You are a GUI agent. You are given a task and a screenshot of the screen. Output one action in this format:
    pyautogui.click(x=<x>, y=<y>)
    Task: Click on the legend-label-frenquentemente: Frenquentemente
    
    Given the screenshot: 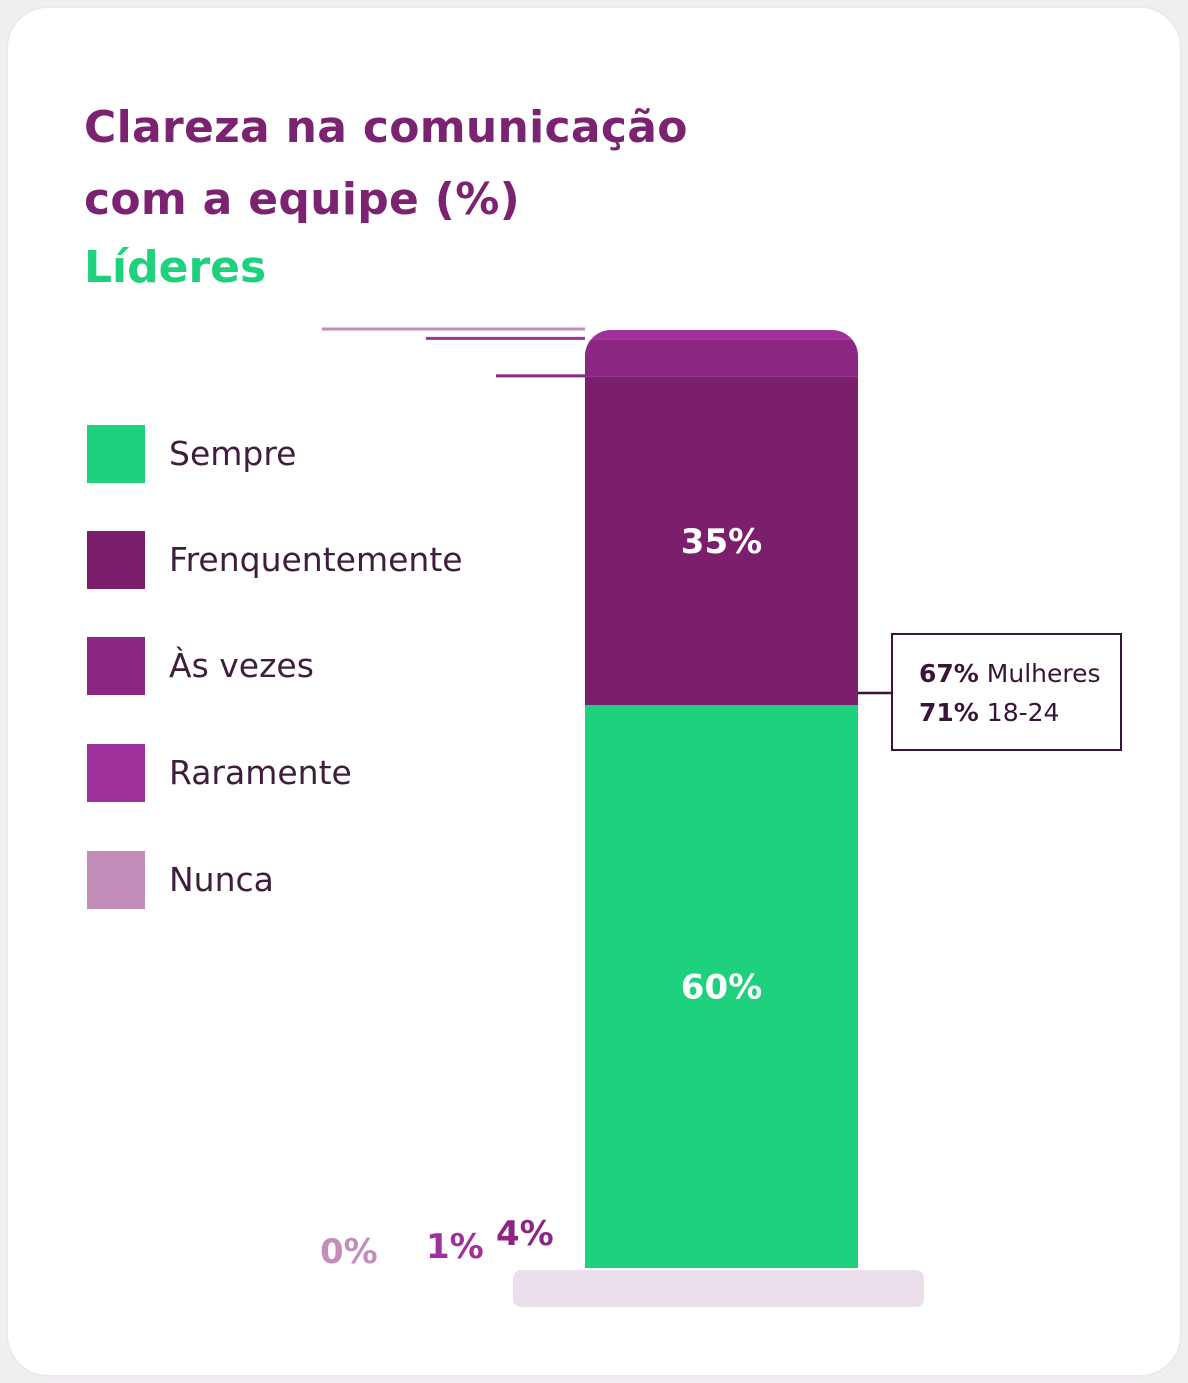 What is the action you would take?
    pyautogui.click(x=316, y=559)
    